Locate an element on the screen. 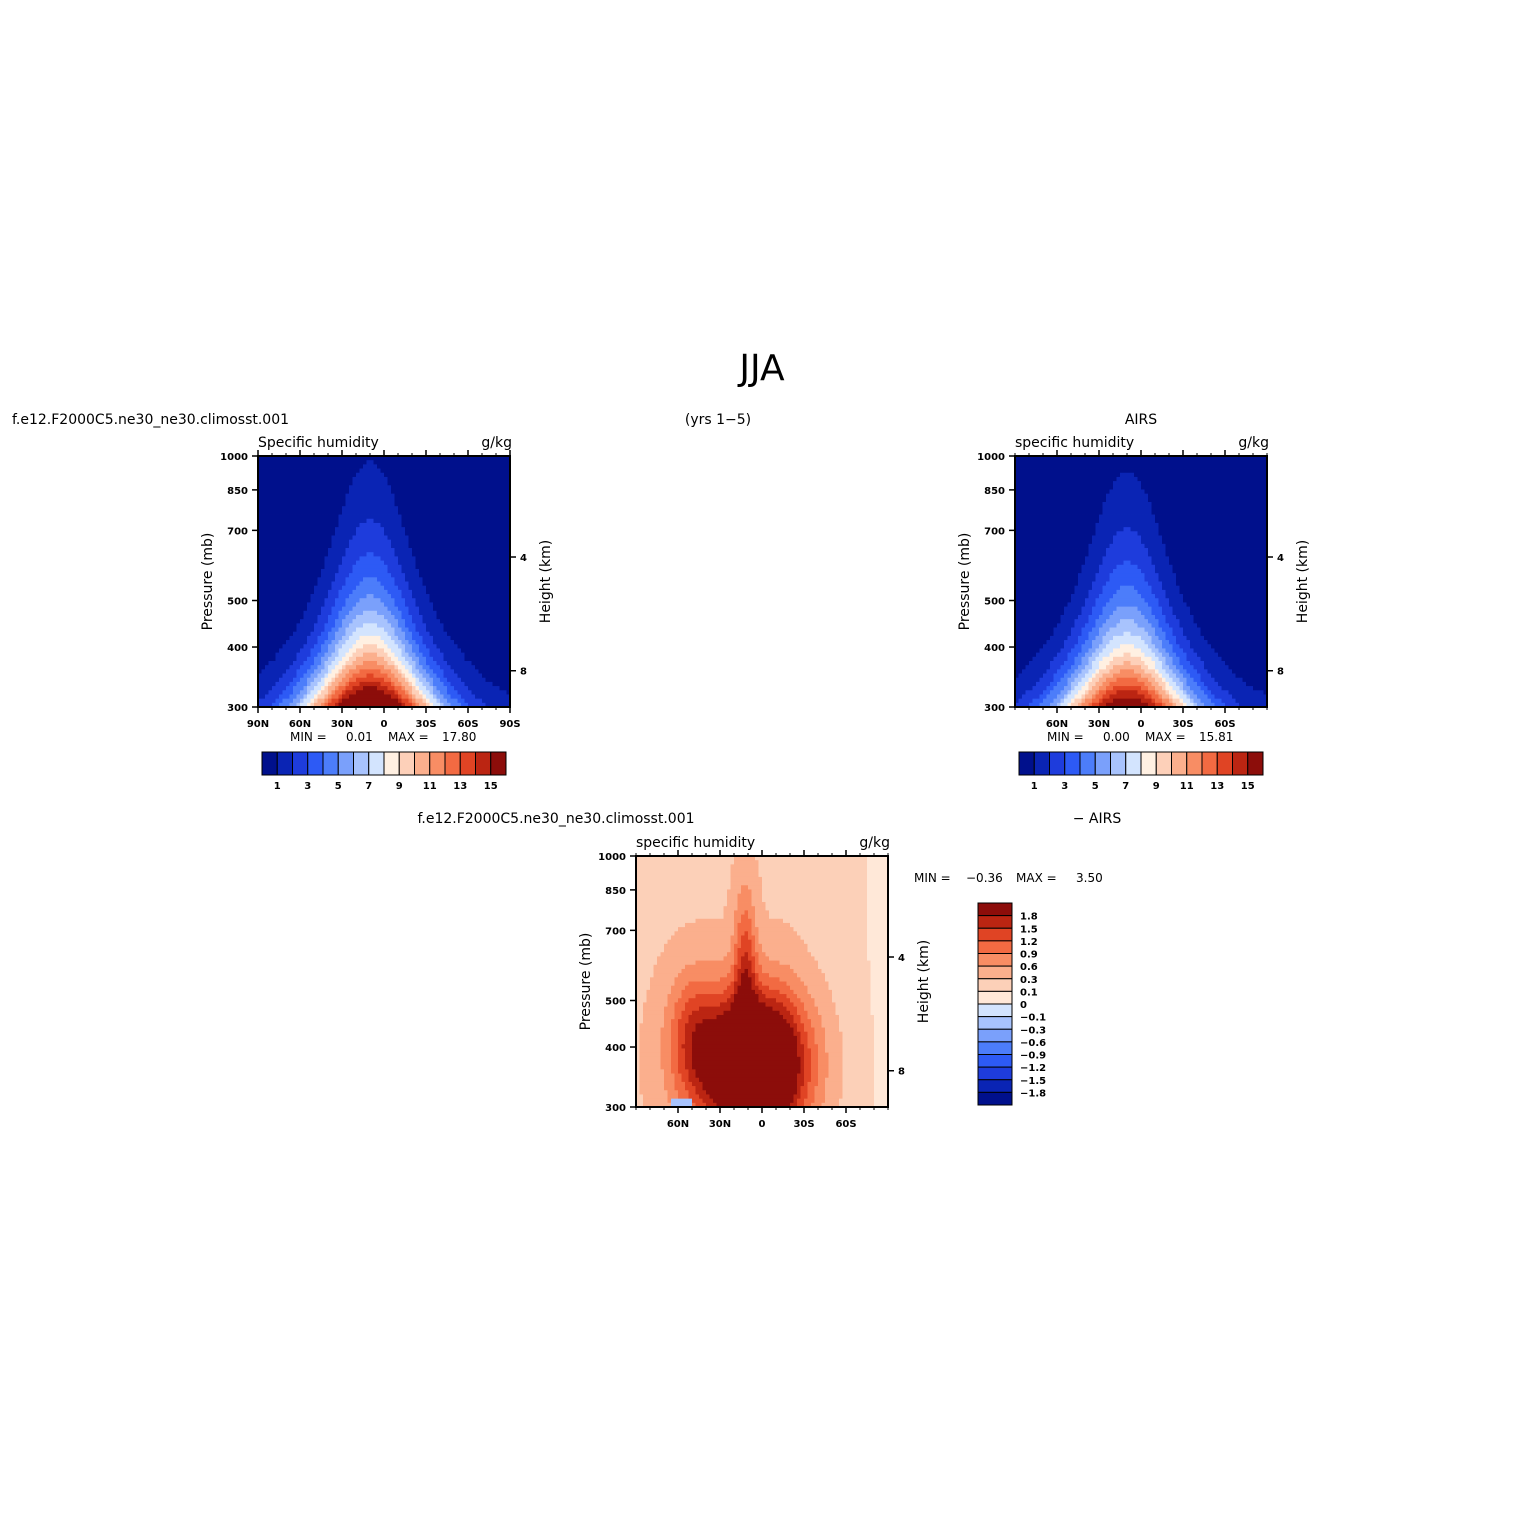 The width and height of the screenshot is (1525, 1525). top-left-header: f.e12.F2000C5.ne30_ne30.climosst.001 is located at coordinates (150, 420).